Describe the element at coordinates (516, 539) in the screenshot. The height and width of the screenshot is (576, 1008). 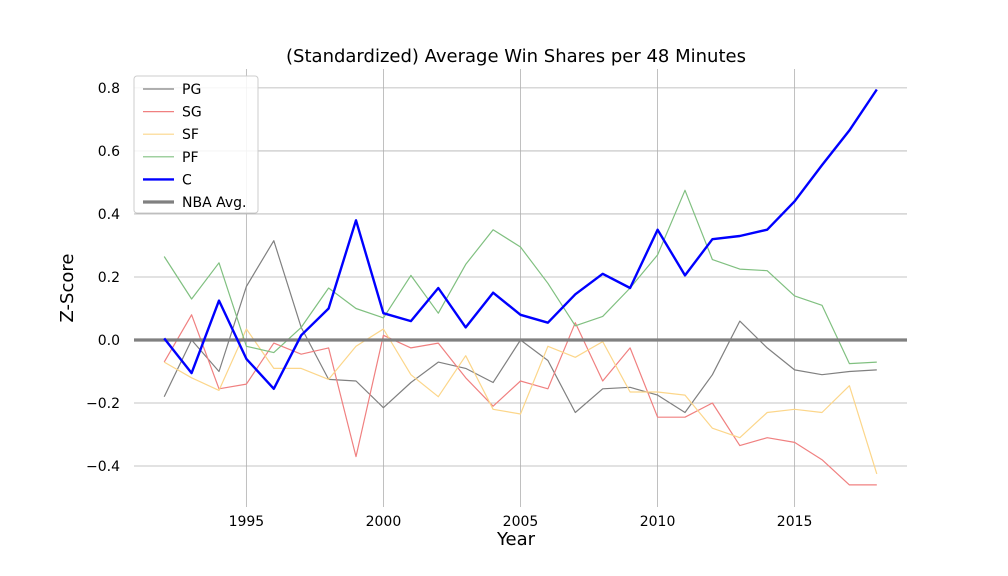
I see `x-axis-title: Year` at that location.